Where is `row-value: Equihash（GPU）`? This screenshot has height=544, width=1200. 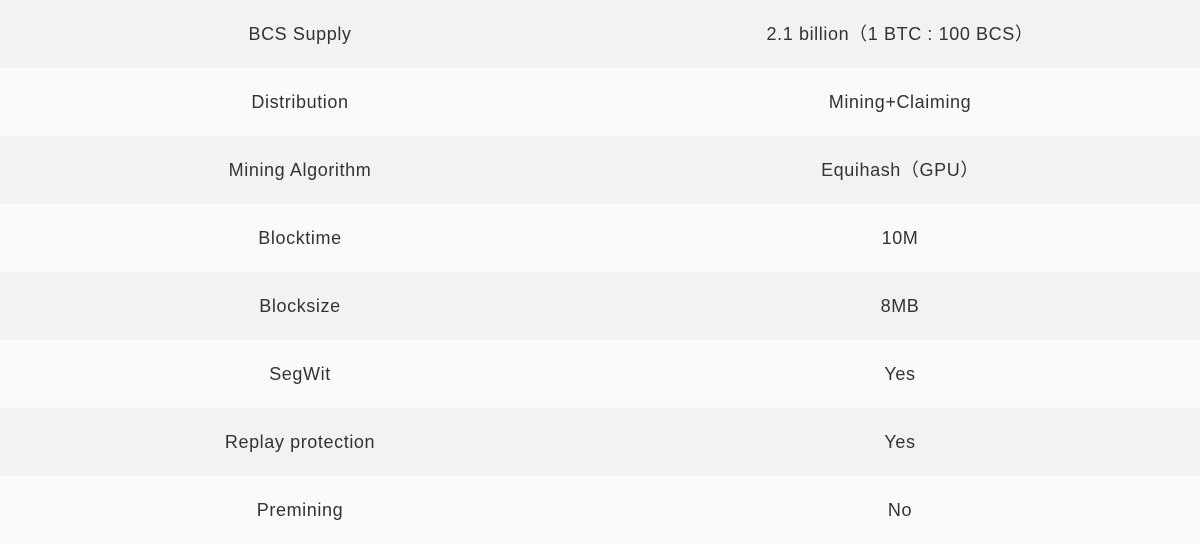
row-value: Equihash（GPU） is located at coordinates (900, 170).